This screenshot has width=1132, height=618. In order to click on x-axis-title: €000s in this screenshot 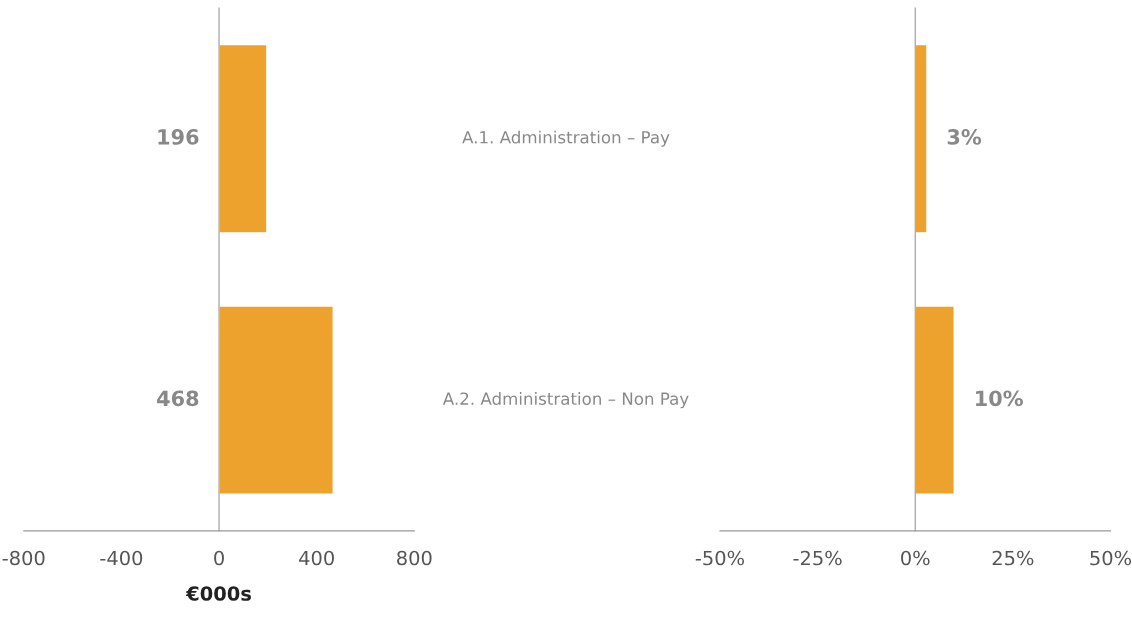, I will do `click(218, 593)`.